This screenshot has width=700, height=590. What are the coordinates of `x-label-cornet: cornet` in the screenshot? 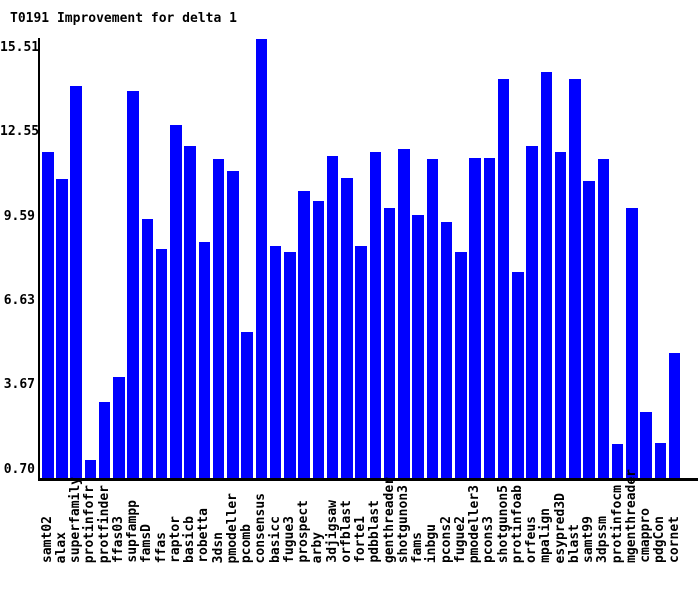 It's located at (674, 539).